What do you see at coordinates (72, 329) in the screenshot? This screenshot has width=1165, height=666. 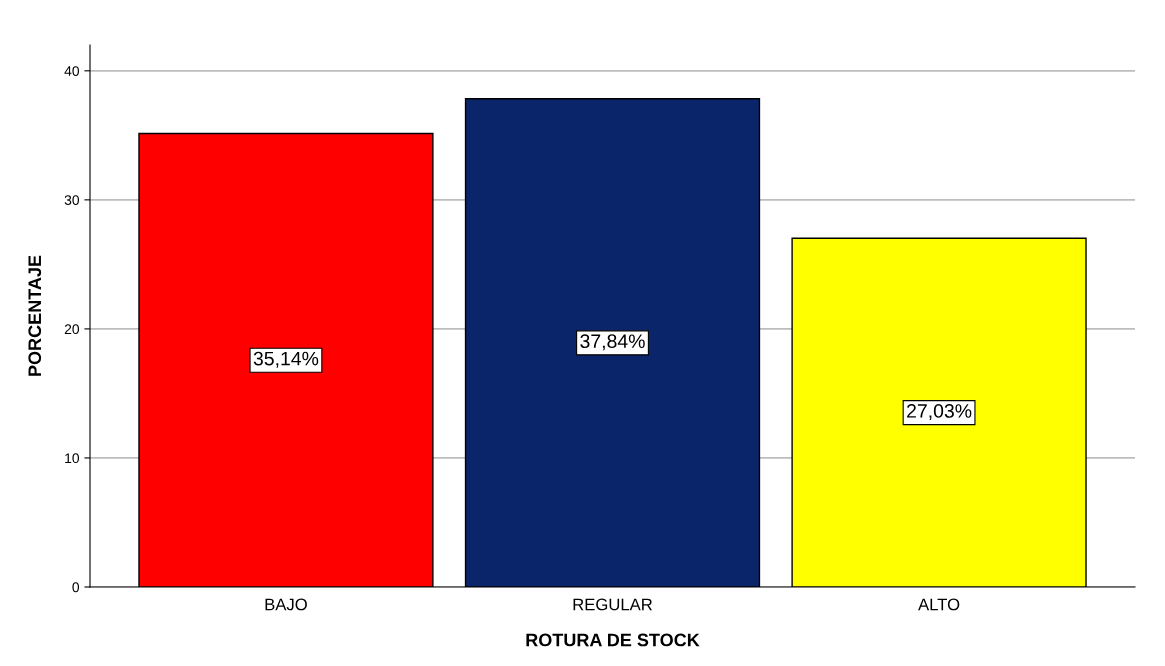 I see `y-tick-label: 20` at bounding box center [72, 329].